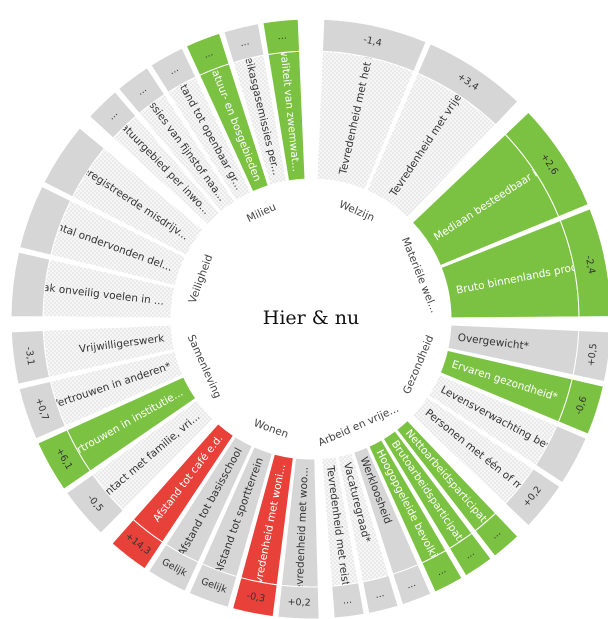 This screenshot has height=619, width=608. Describe the element at coordinates (593, 355) in the screenshot. I see `change-value: +0,5` at that location.